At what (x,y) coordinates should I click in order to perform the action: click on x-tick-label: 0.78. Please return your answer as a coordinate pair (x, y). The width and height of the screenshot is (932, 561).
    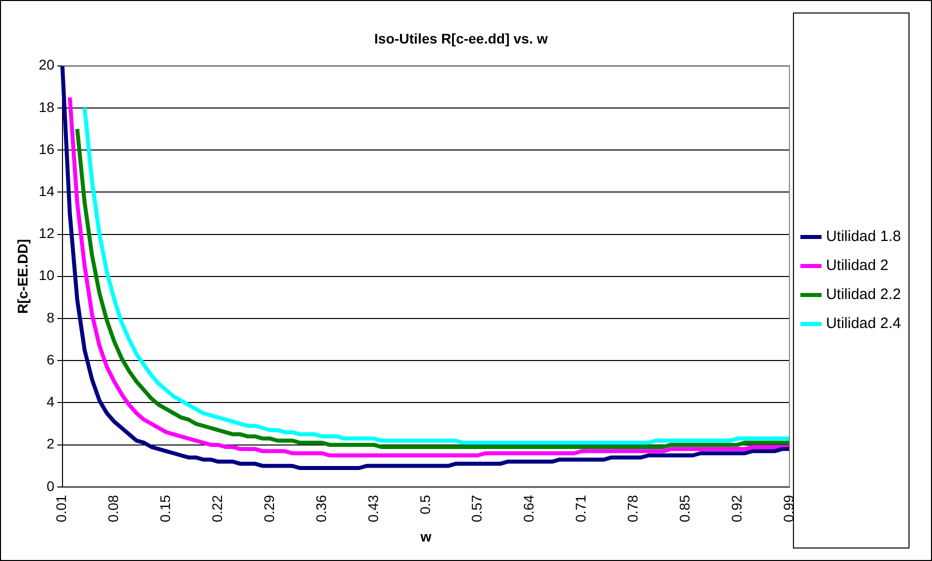
    Looking at the image, I should click on (632, 508).